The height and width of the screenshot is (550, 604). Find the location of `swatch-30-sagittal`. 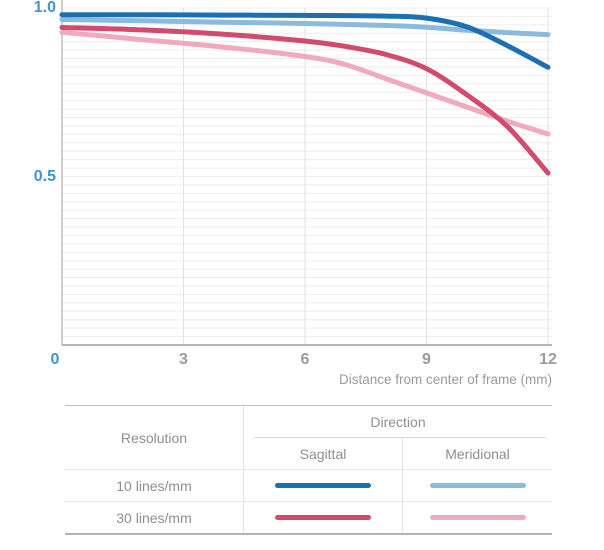

swatch-30-sagittal is located at coordinates (323, 517).